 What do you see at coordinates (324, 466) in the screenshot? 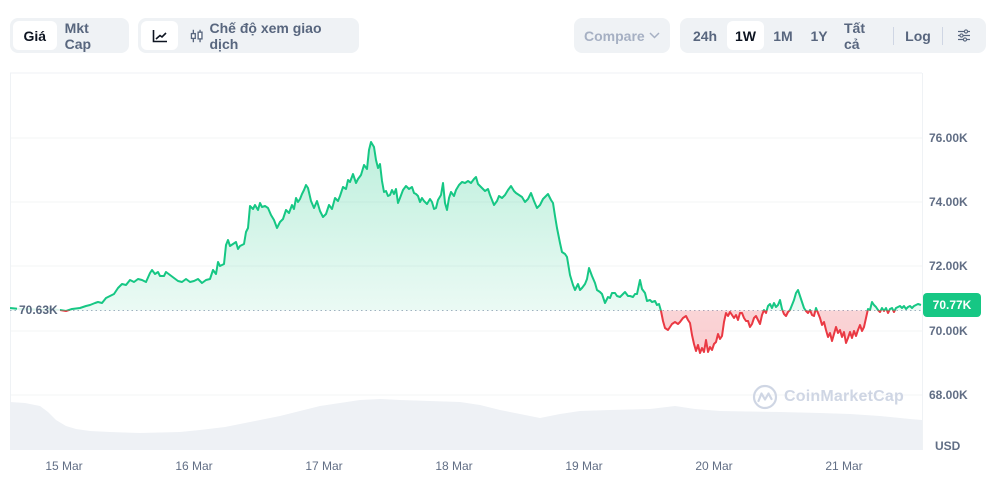
I see `x-tick-17-mar: 17 Mar` at bounding box center [324, 466].